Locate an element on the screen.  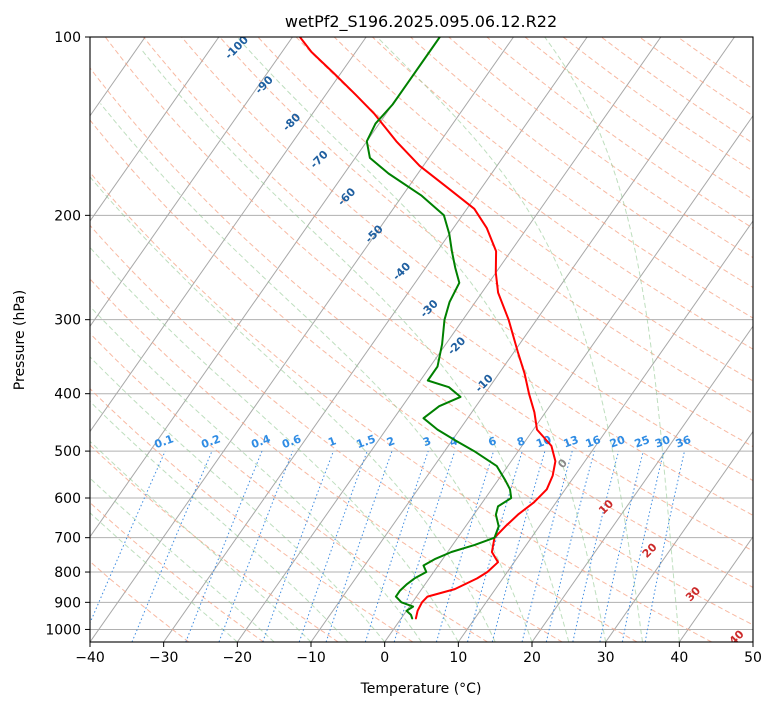
y-tick-label: 500 is located at coordinates (67, 452).